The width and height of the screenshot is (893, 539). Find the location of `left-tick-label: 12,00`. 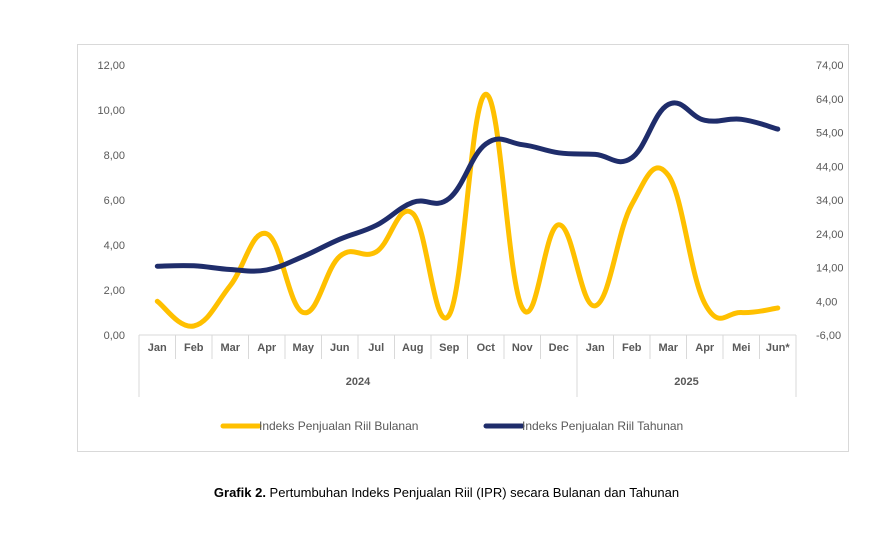

left-tick-label: 12,00 is located at coordinates (111, 66).